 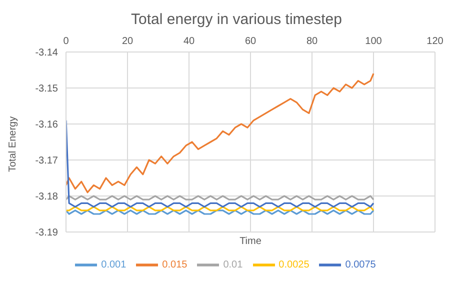 What do you see at coordinates (113, 265) in the screenshot?
I see `legend-label: 0.001` at bounding box center [113, 265].